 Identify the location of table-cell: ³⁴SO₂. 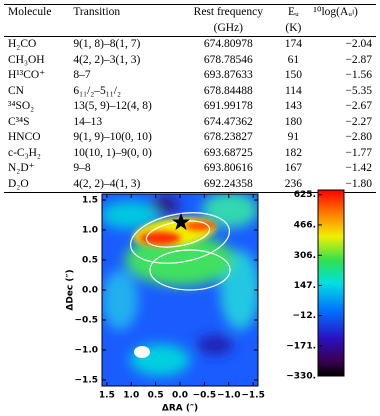
(21, 106).